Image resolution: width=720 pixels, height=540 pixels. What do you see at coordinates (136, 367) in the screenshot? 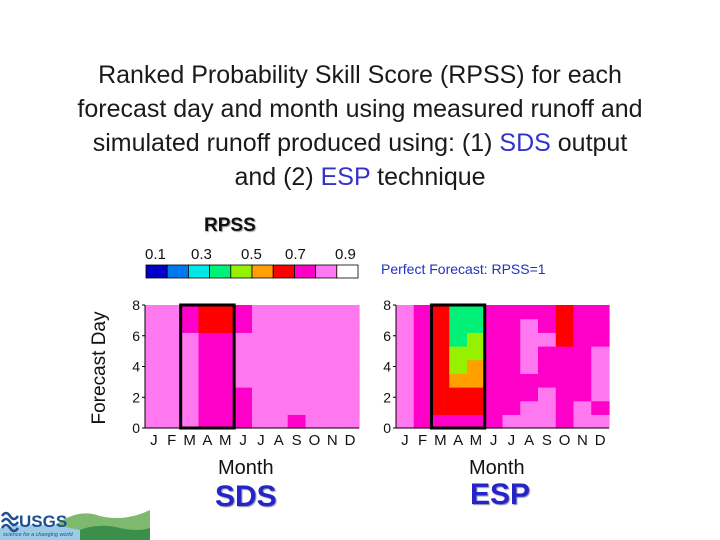
I see `sds-y-tick-label: 4` at bounding box center [136, 367].